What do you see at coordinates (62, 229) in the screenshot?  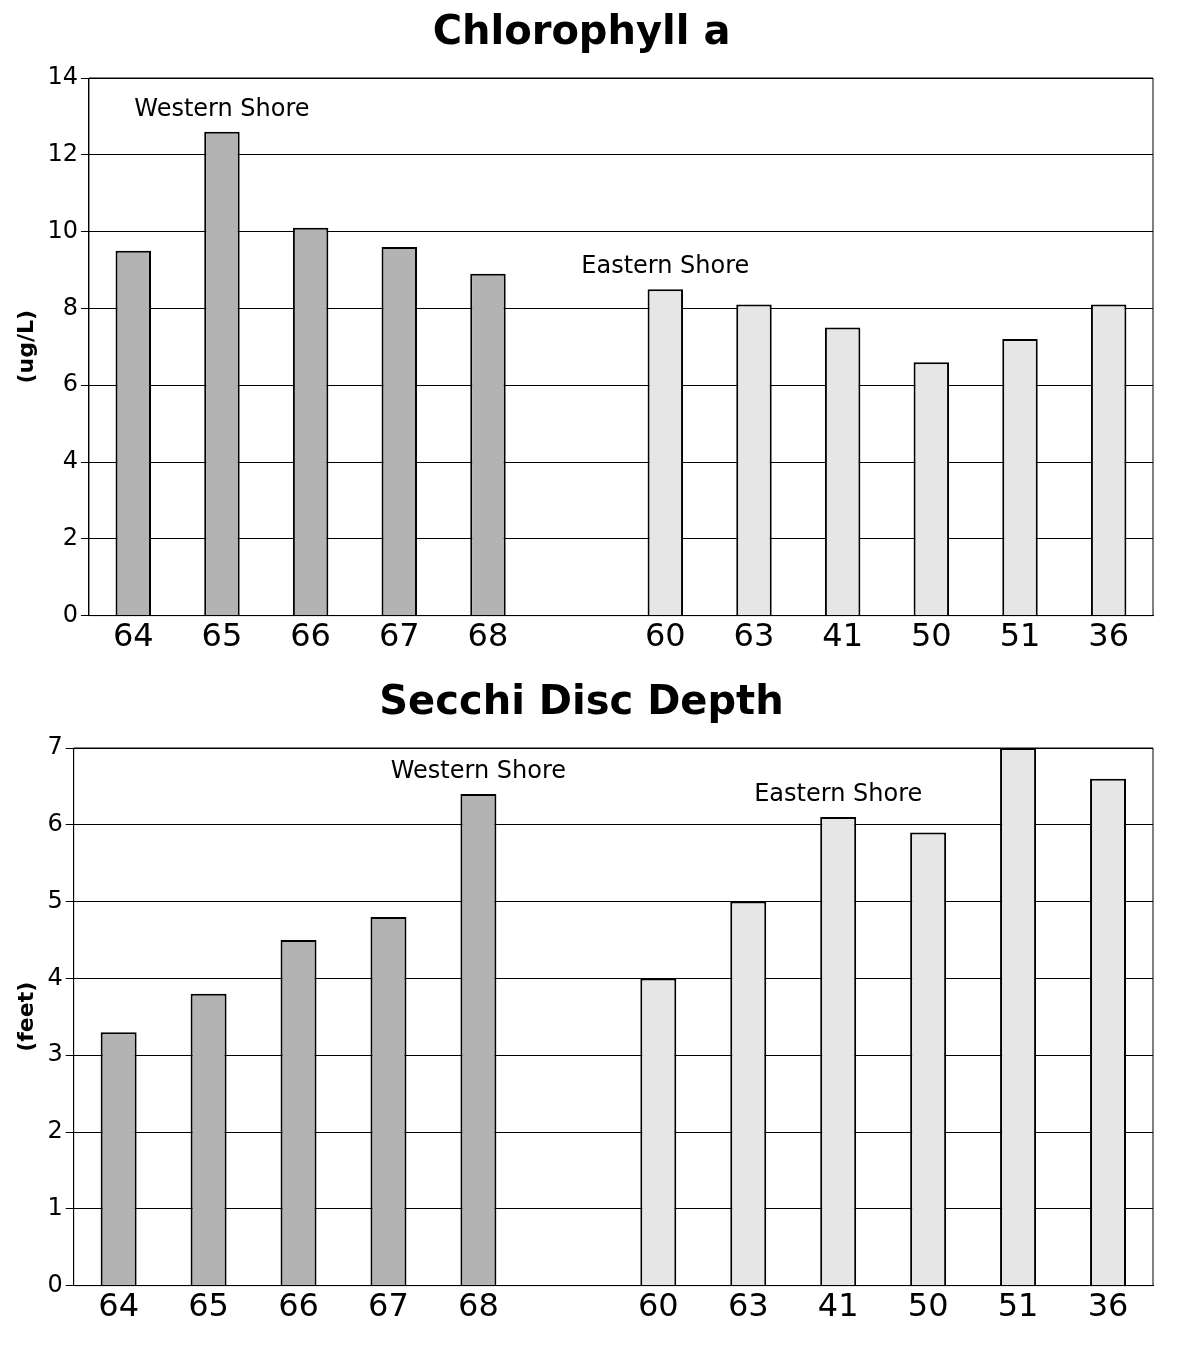 I see `y-tick-label: 10` at bounding box center [62, 229].